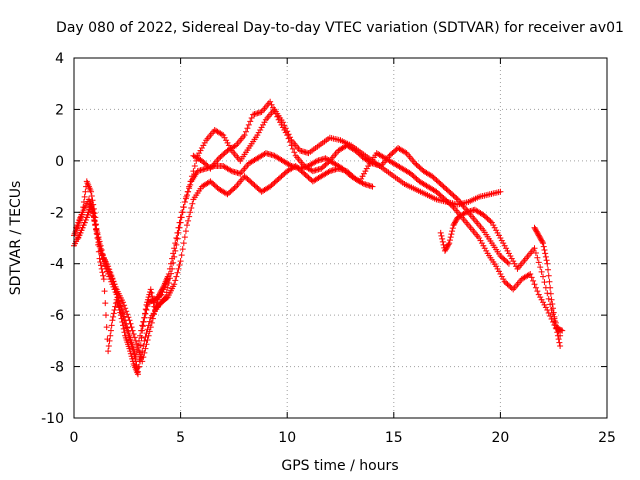 This screenshot has width=640, height=480. I want to click on y-tick-label: -4, so click(57, 265).